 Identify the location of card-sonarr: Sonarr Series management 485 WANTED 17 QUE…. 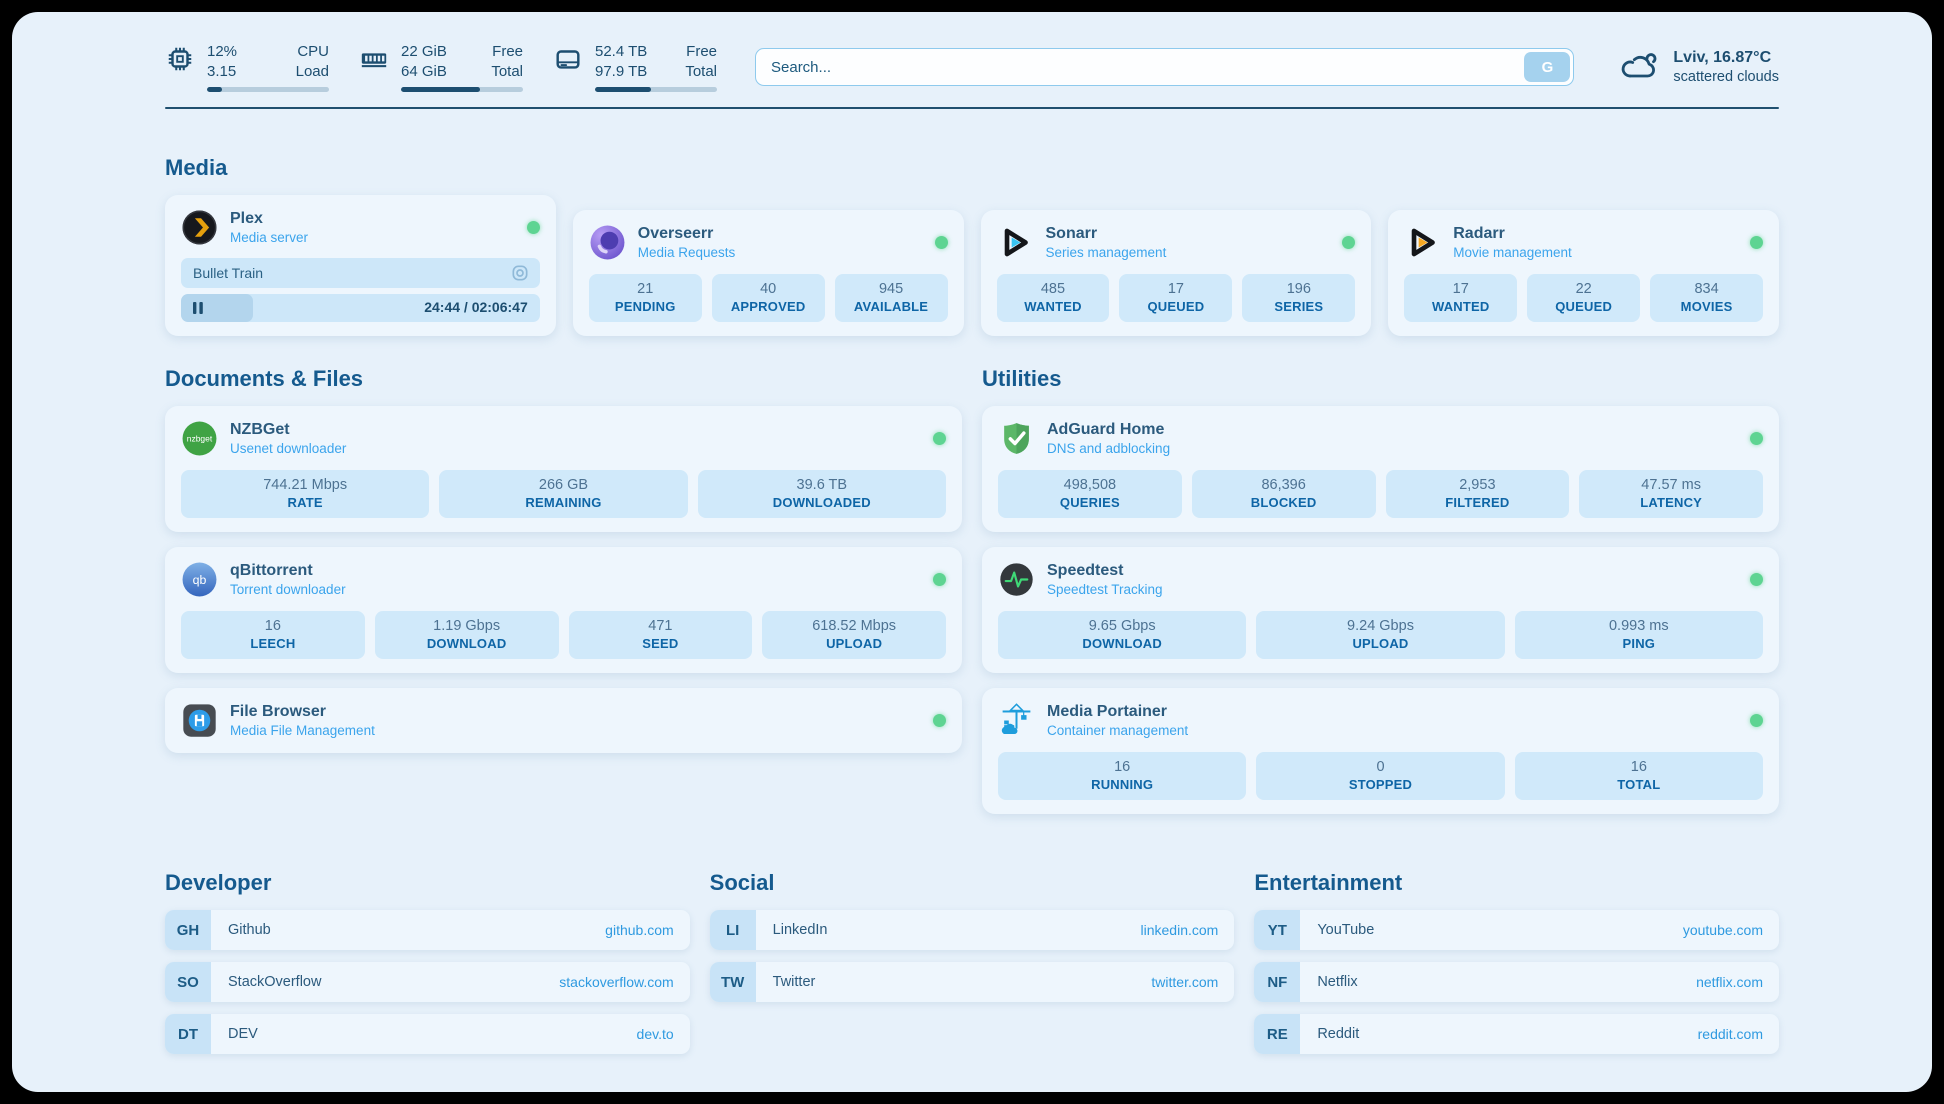
(1176, 273).